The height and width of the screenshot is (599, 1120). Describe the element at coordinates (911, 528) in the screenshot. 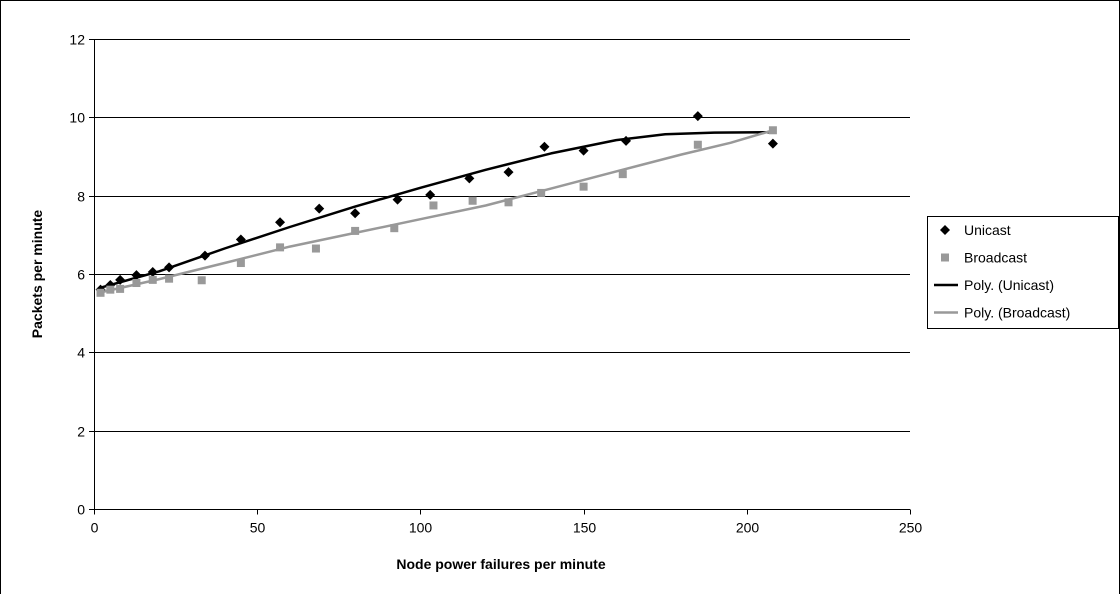

I see `x-tick-label: 250` at that location.